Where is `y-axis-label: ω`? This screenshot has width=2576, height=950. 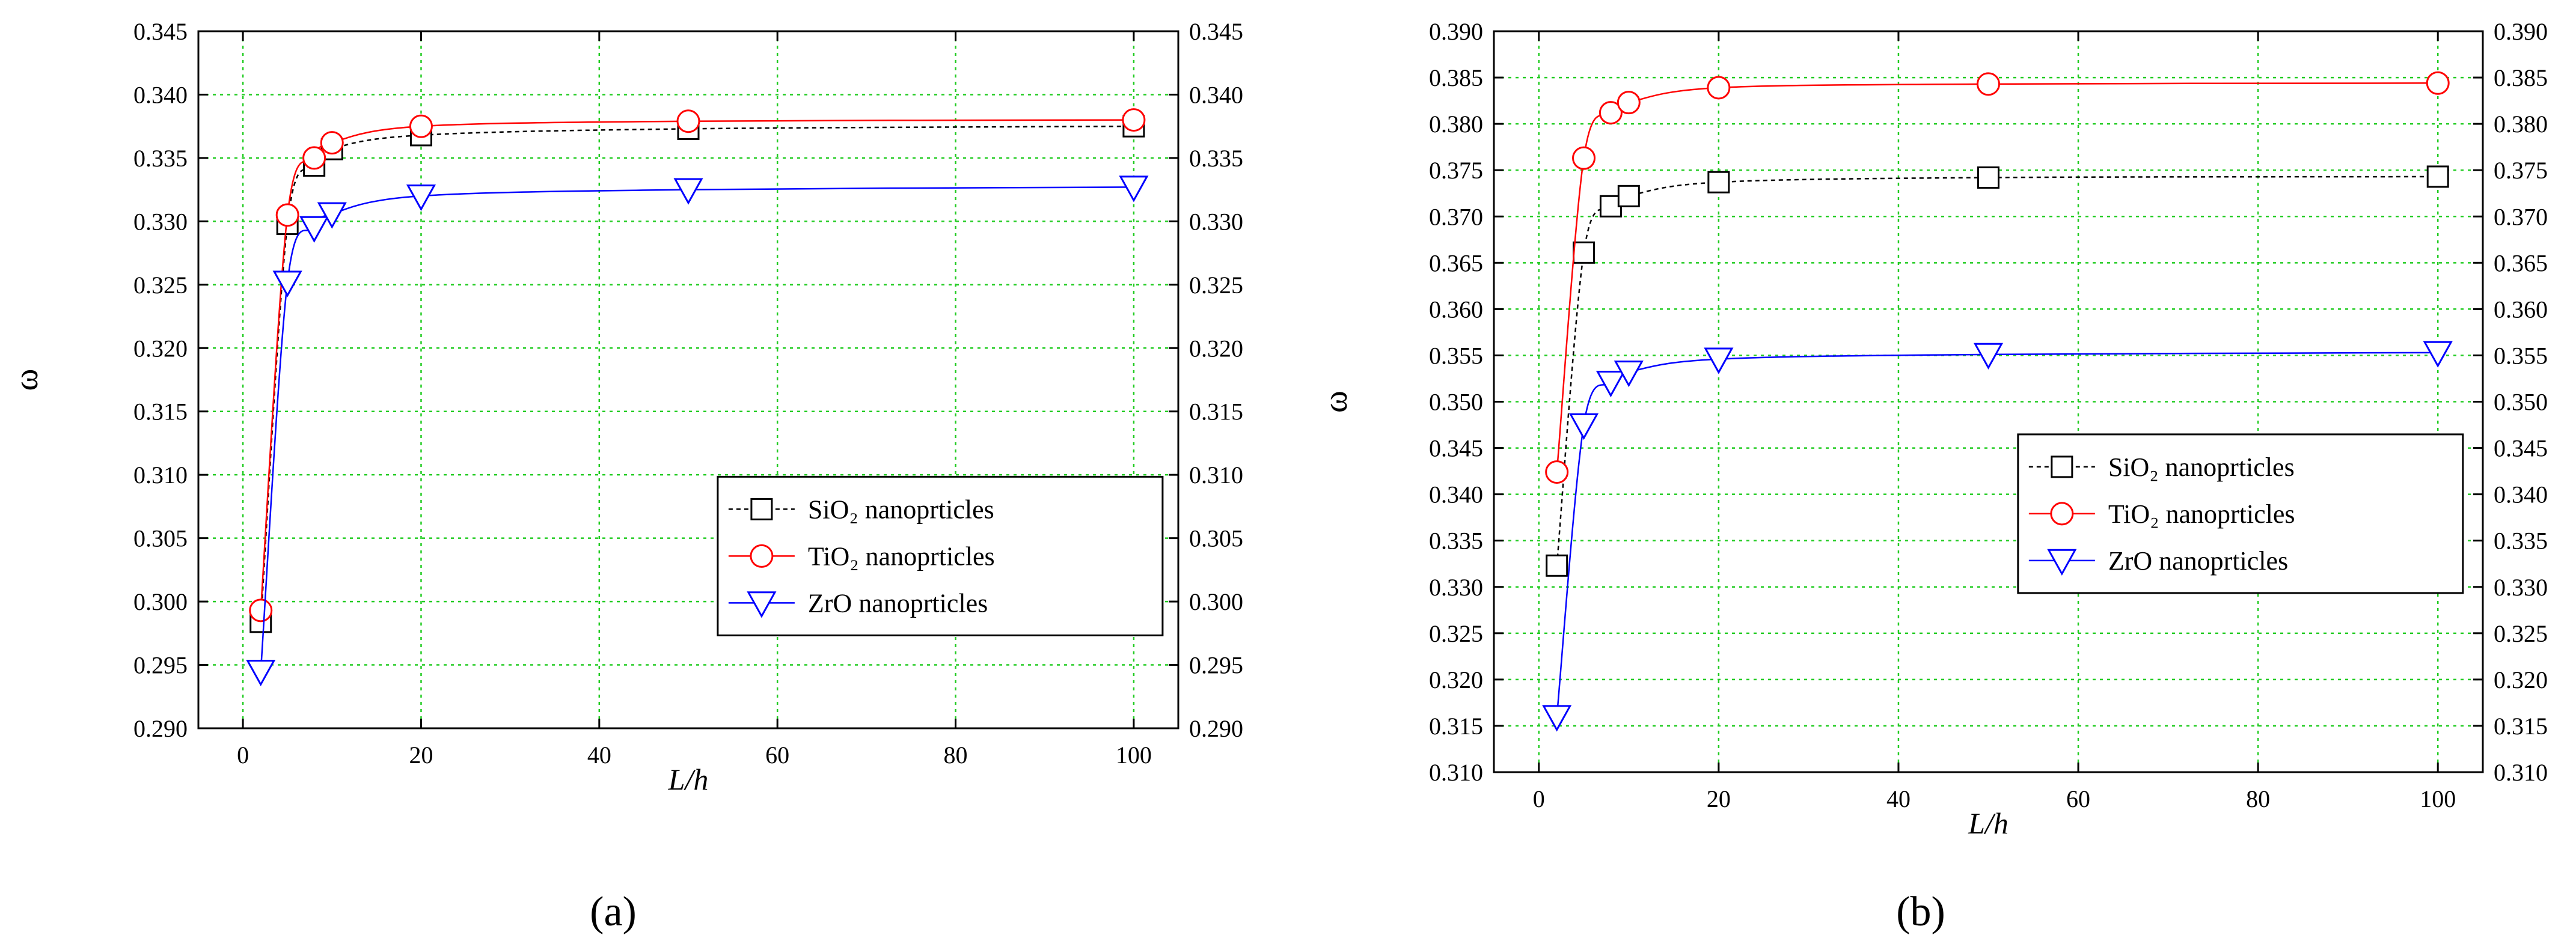
y-axis-label: ω is located at coordinates (1335, 402).